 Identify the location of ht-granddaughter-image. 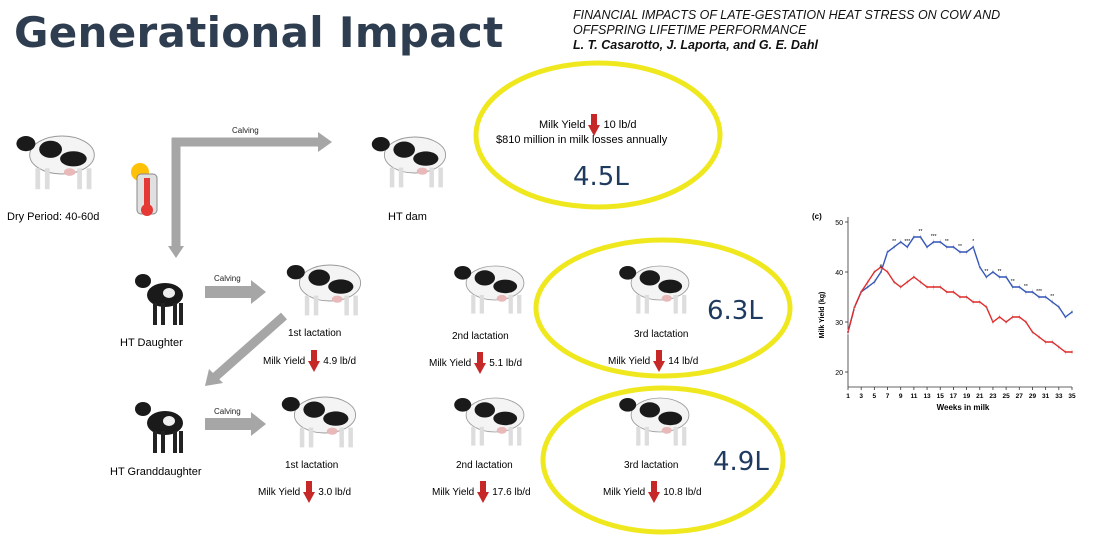
(159, 427).